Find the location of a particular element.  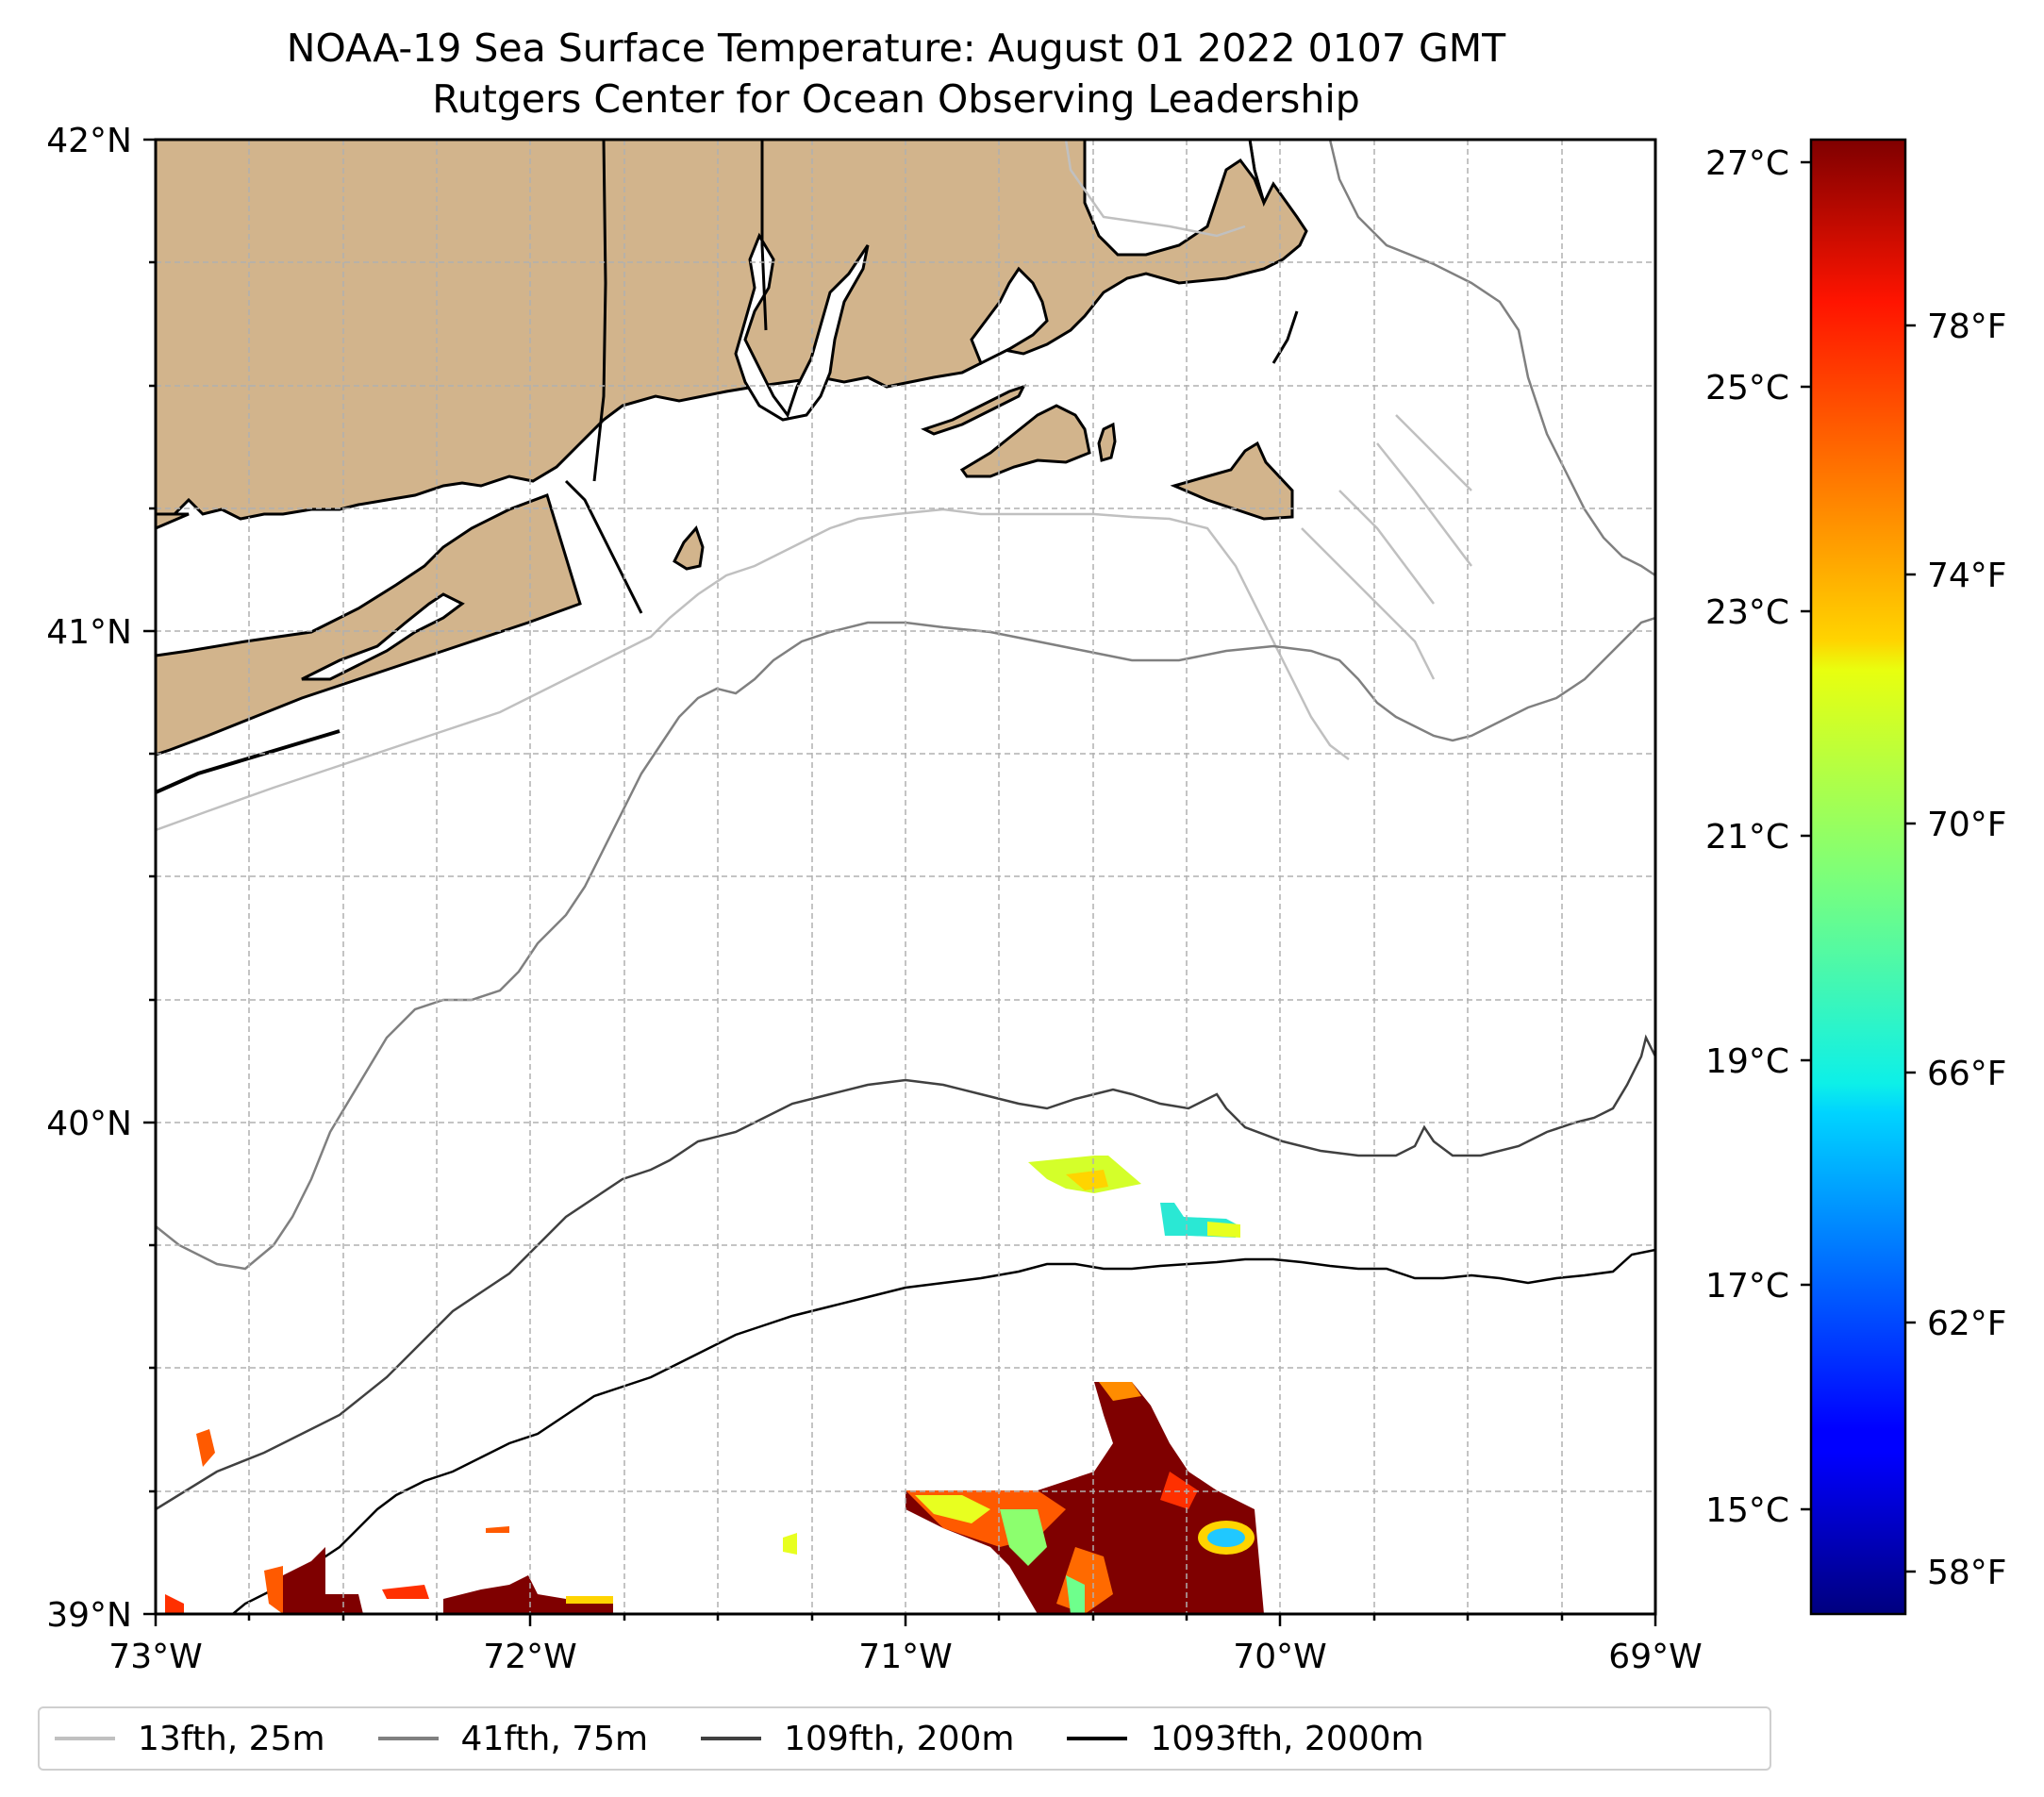

land-new-england is located at coordinates (732, 335).